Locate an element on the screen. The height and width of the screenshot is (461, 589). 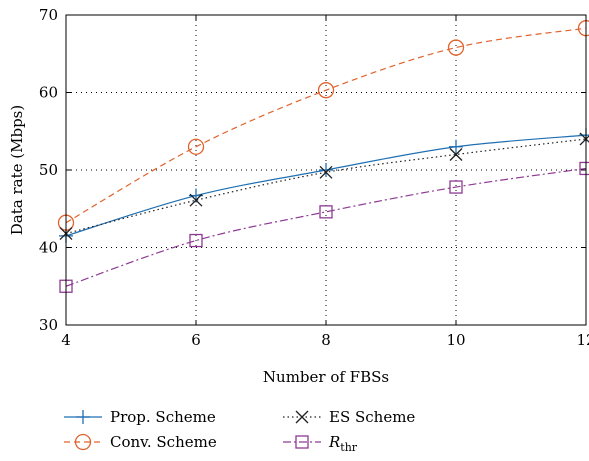
legend-item: ES Scheme is located at coordinates (349, 417).